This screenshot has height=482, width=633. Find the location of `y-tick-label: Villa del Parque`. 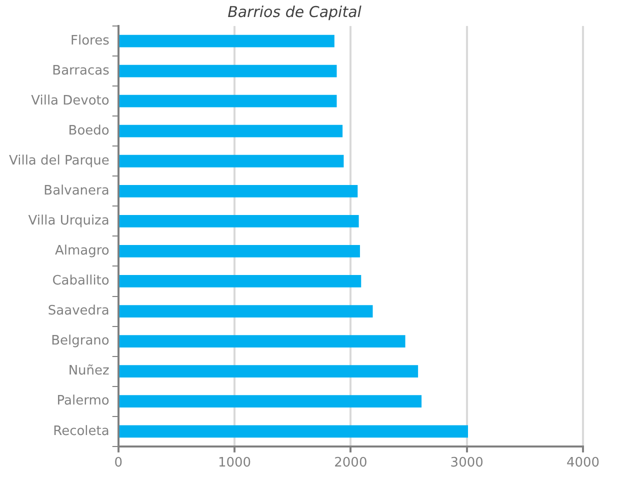

y-tick-label: Villa del Parque is located at coordinates (59, 161).